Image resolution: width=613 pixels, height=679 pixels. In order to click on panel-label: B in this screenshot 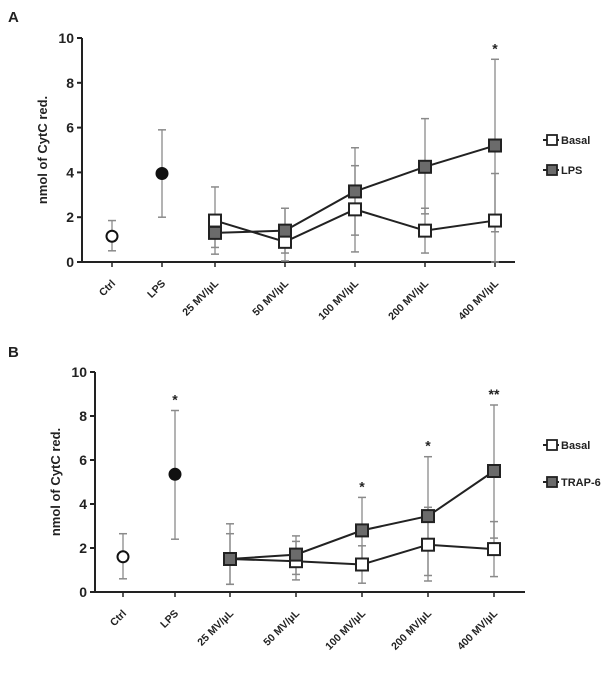, I will do `click(13, 352)`.